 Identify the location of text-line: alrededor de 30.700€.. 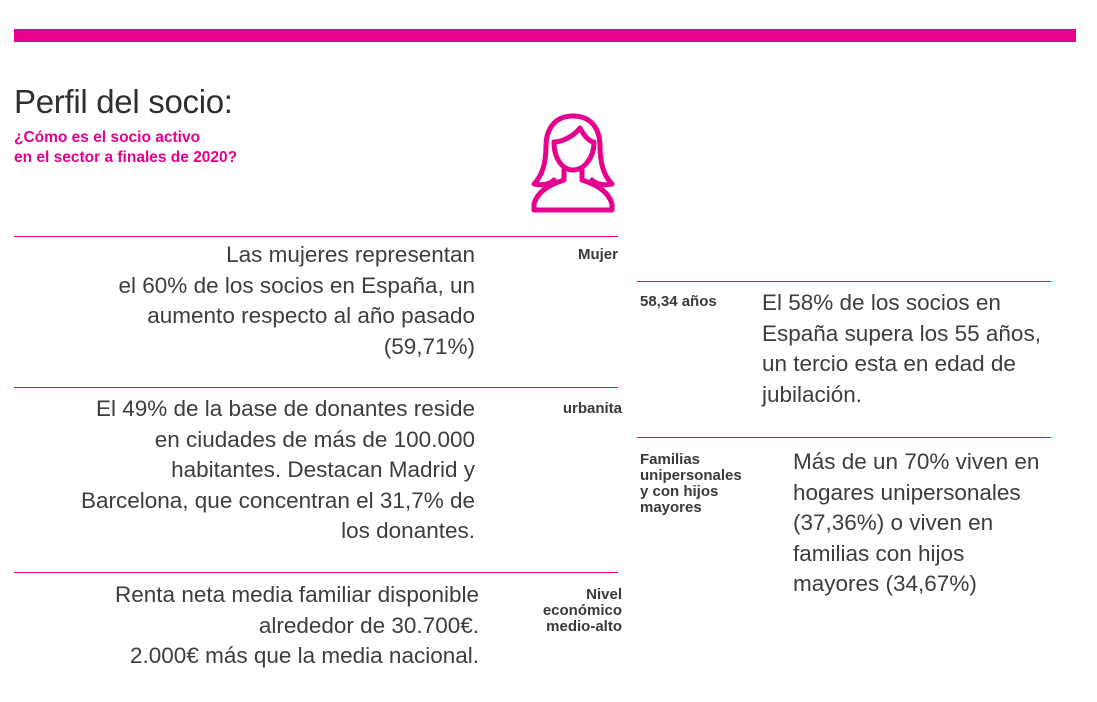
(368, 625).